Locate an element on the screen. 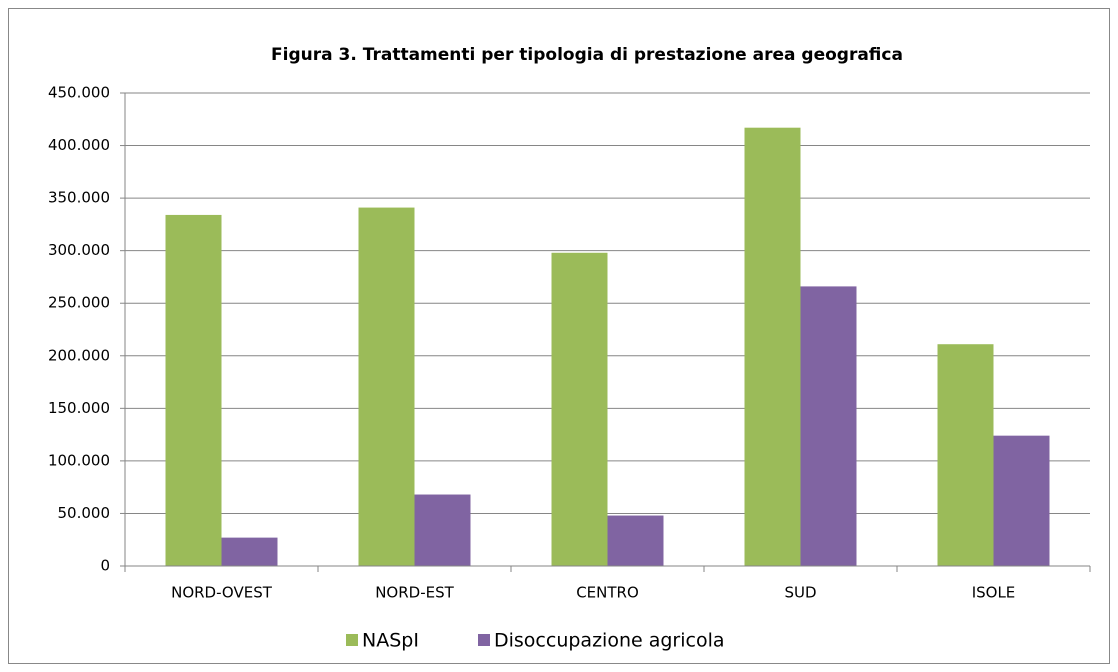 This screenshot has height=672, width=1118. y-tick-label: 450.000 is located at coordinates (79, 93).